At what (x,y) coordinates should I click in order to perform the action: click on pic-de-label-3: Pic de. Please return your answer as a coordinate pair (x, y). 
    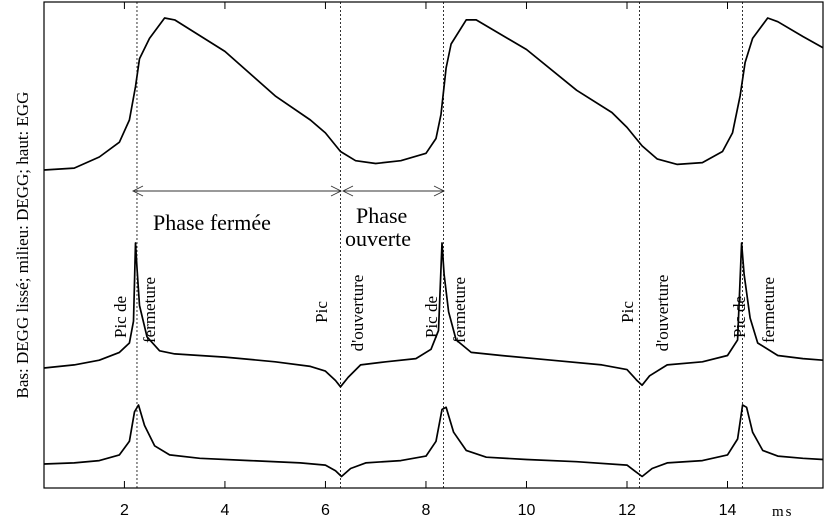
    Looking at the image, I should click on (739, 317).